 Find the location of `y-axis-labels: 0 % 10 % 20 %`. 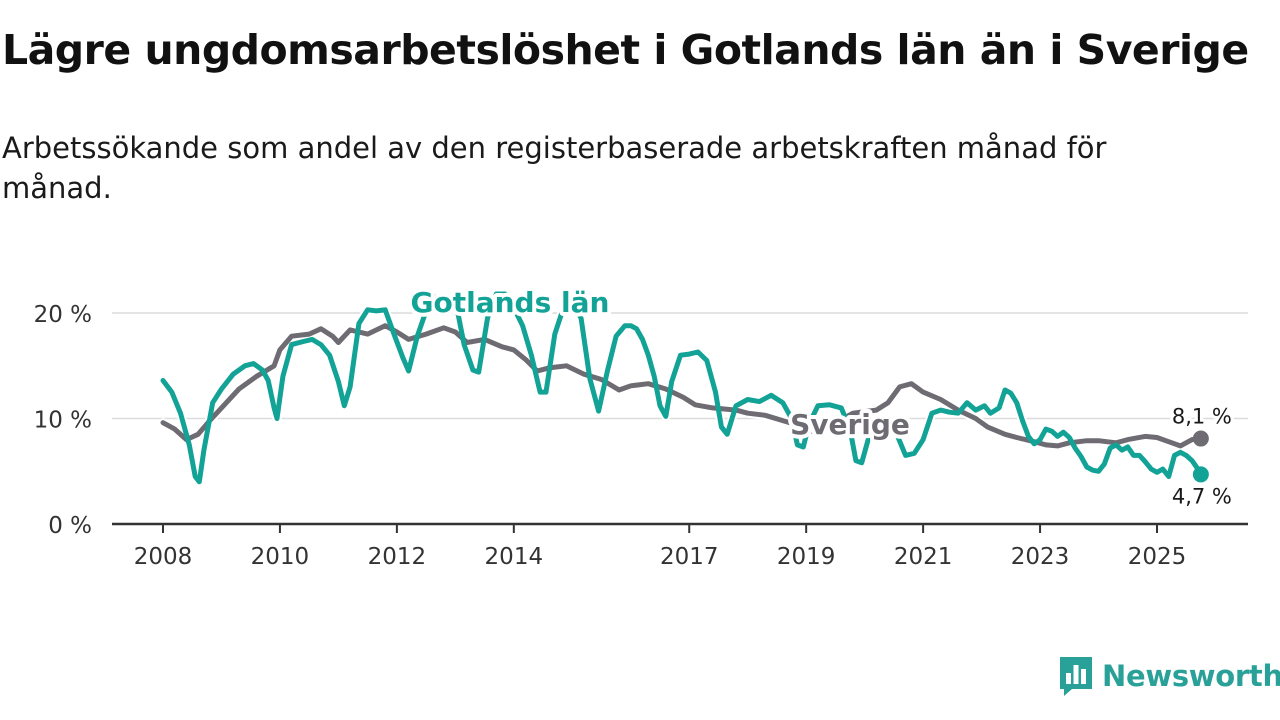

y-axis-labels: 0 % 10 % 20 % is located at coordinates (63, 420).